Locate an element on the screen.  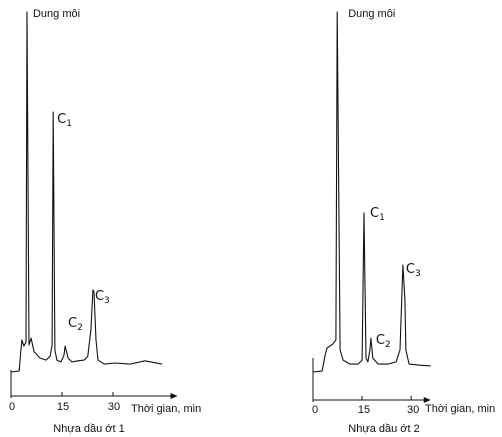
chart-caption: Nhựa dầu ớt 2 is located at coordinates (383, 429).